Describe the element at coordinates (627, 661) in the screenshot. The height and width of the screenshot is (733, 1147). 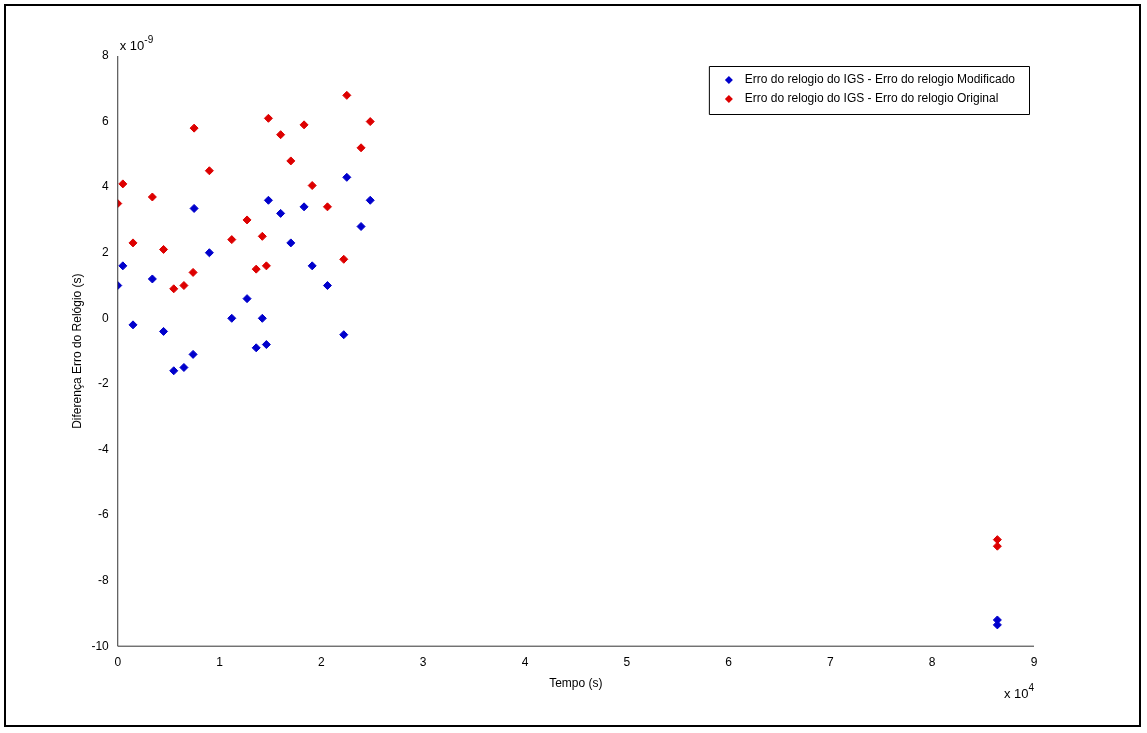
I see `x-tick-label: 5` at that location.